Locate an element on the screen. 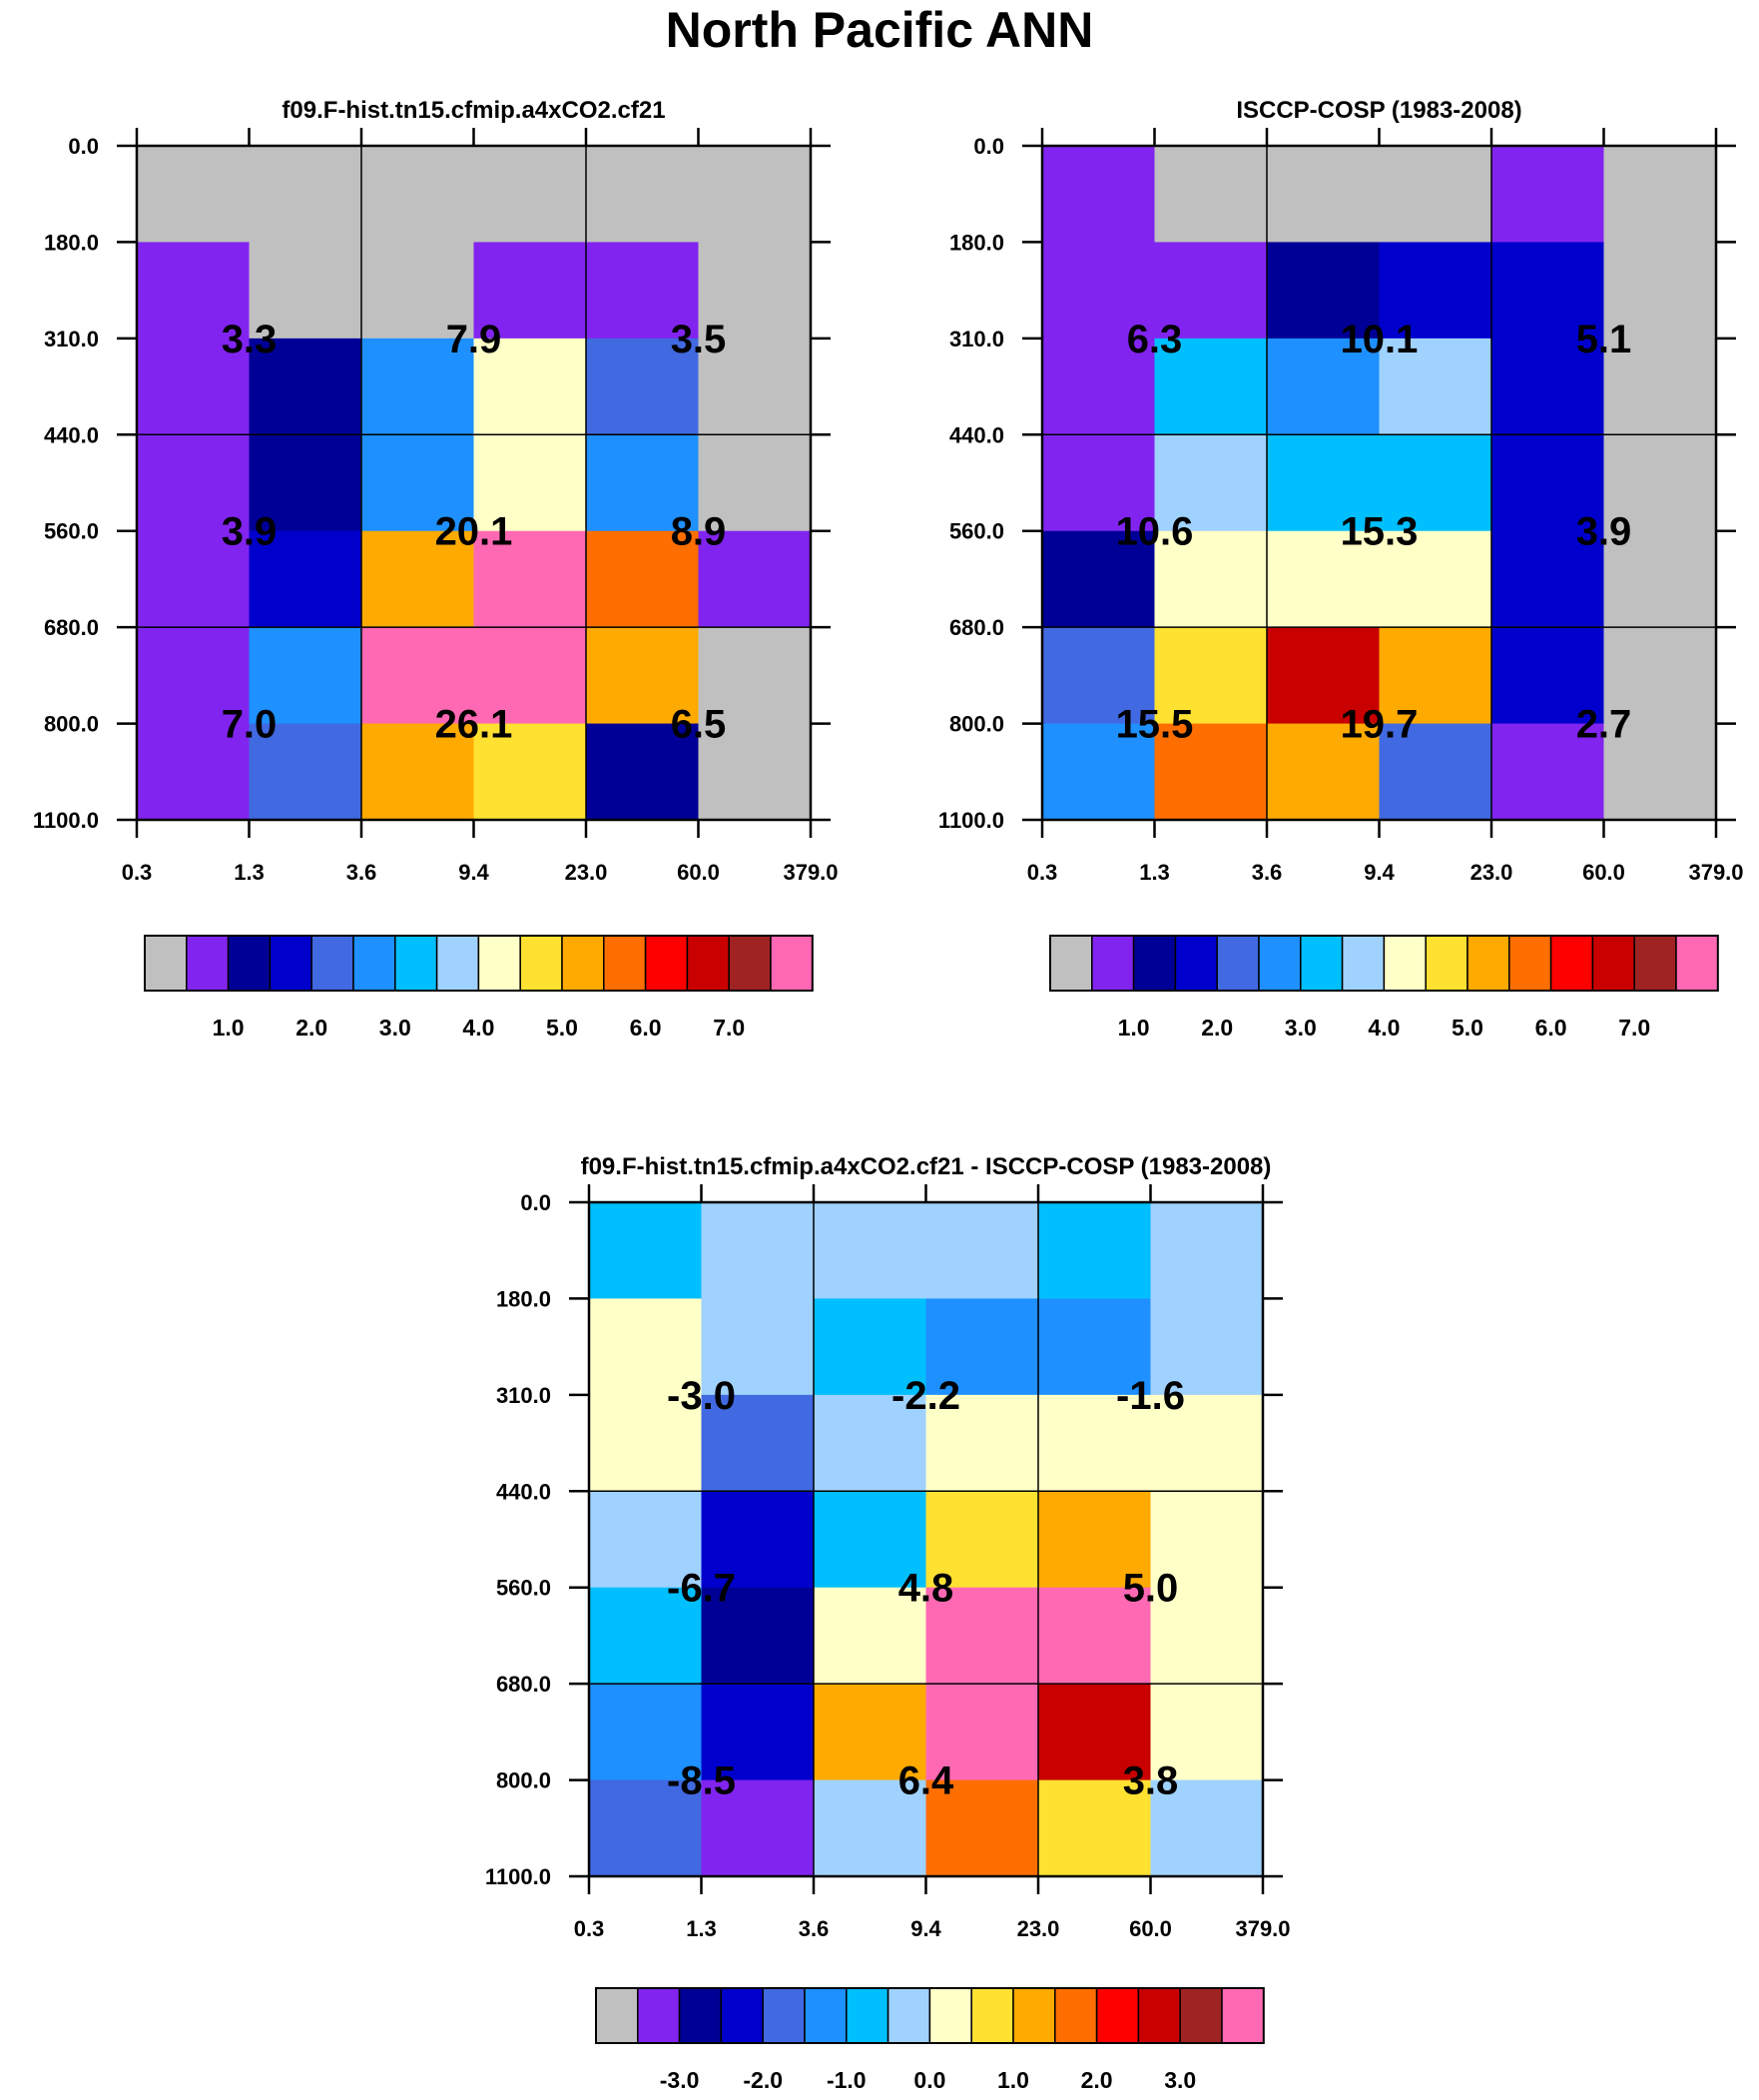 The height and width of the screenshot is (2100, 1759). box-value-label: 20.1 is located at coordinates (474, 532).